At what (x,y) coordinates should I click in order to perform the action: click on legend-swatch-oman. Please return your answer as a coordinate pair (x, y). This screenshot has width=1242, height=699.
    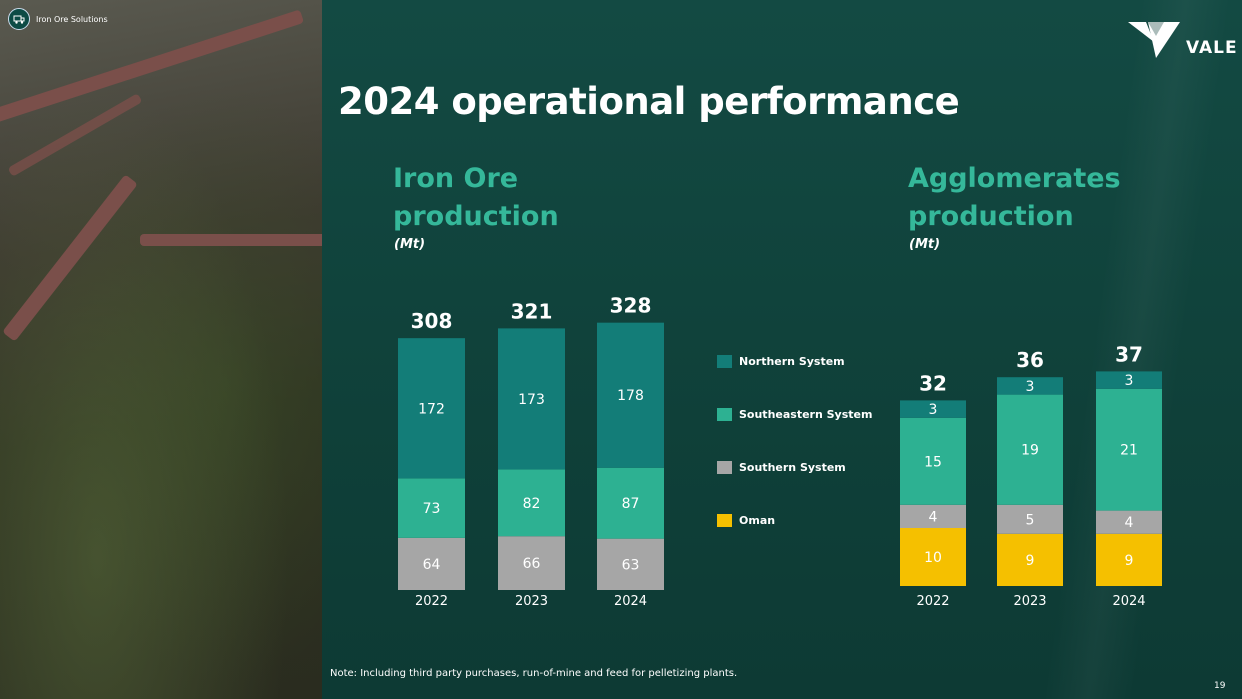
    Looking at the image, I should click on (724, 520).